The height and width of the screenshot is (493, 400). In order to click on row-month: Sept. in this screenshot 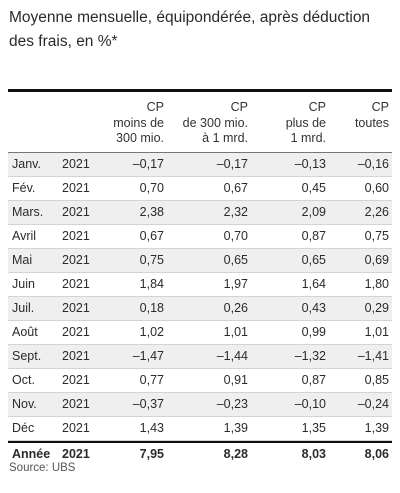, I will do `click(27, 356)`.